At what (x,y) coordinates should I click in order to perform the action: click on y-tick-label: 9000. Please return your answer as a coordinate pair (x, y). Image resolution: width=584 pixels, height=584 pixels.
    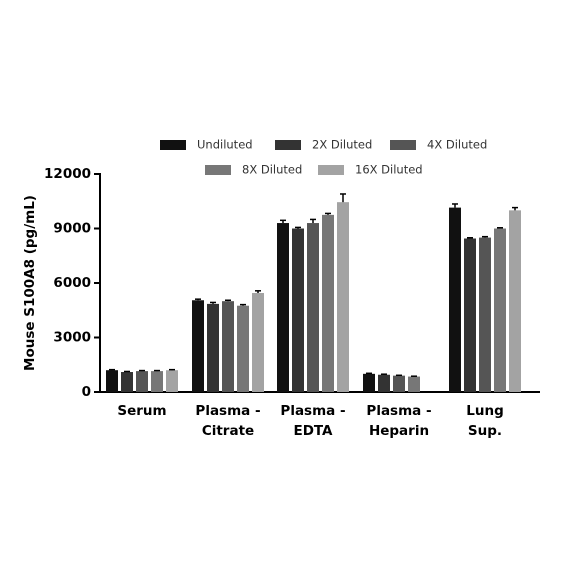
    Looking at the image, I should click on (72, 229).